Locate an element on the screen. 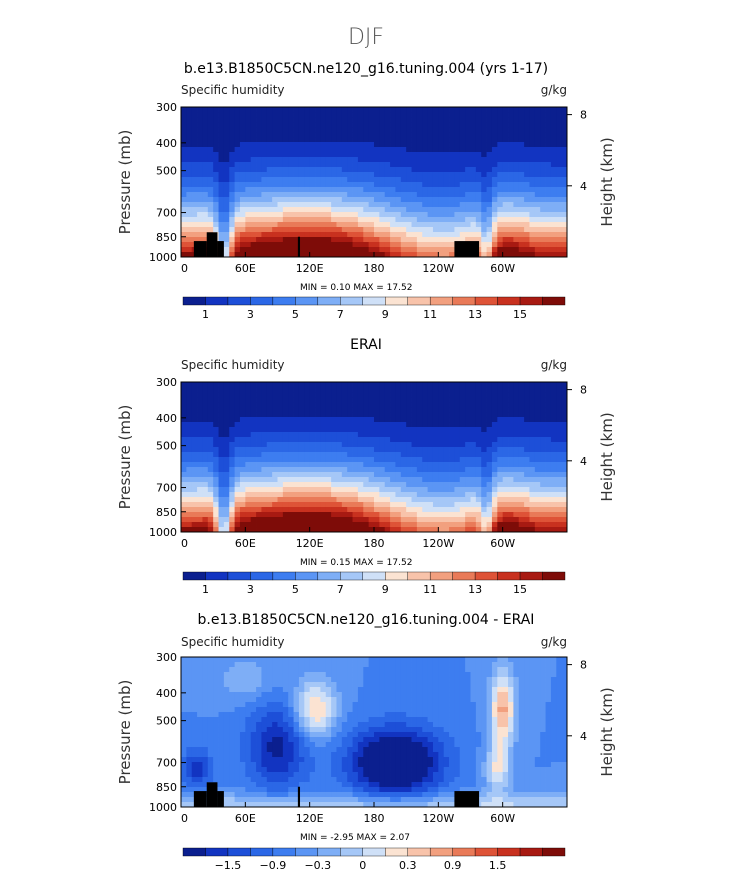 The width and height of the screenshot is (733, 872). colorbar-label: 15 is located at coordinates (520, 589).